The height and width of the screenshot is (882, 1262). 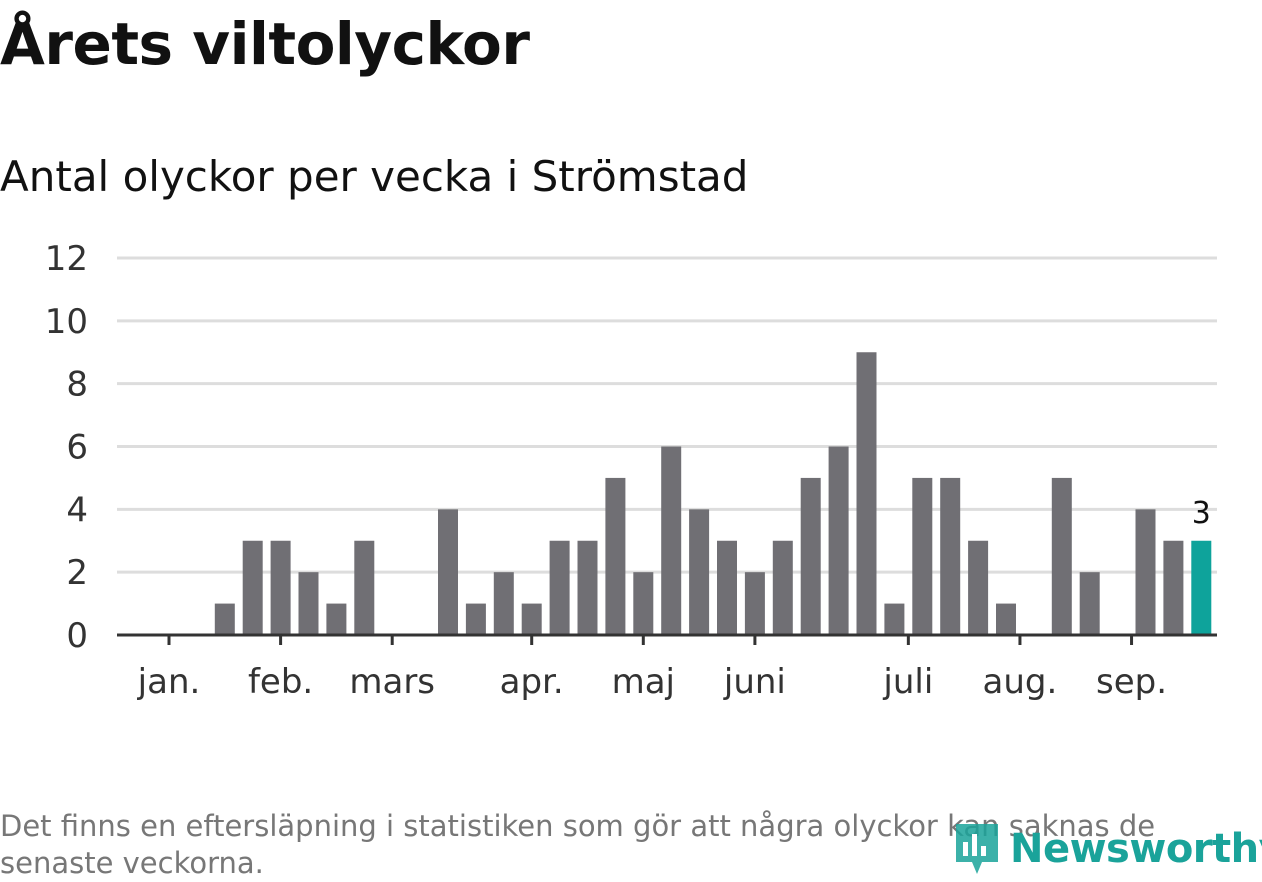 I want to click on chart-title: Årets viltolyckor, so click(x=265, y=44).